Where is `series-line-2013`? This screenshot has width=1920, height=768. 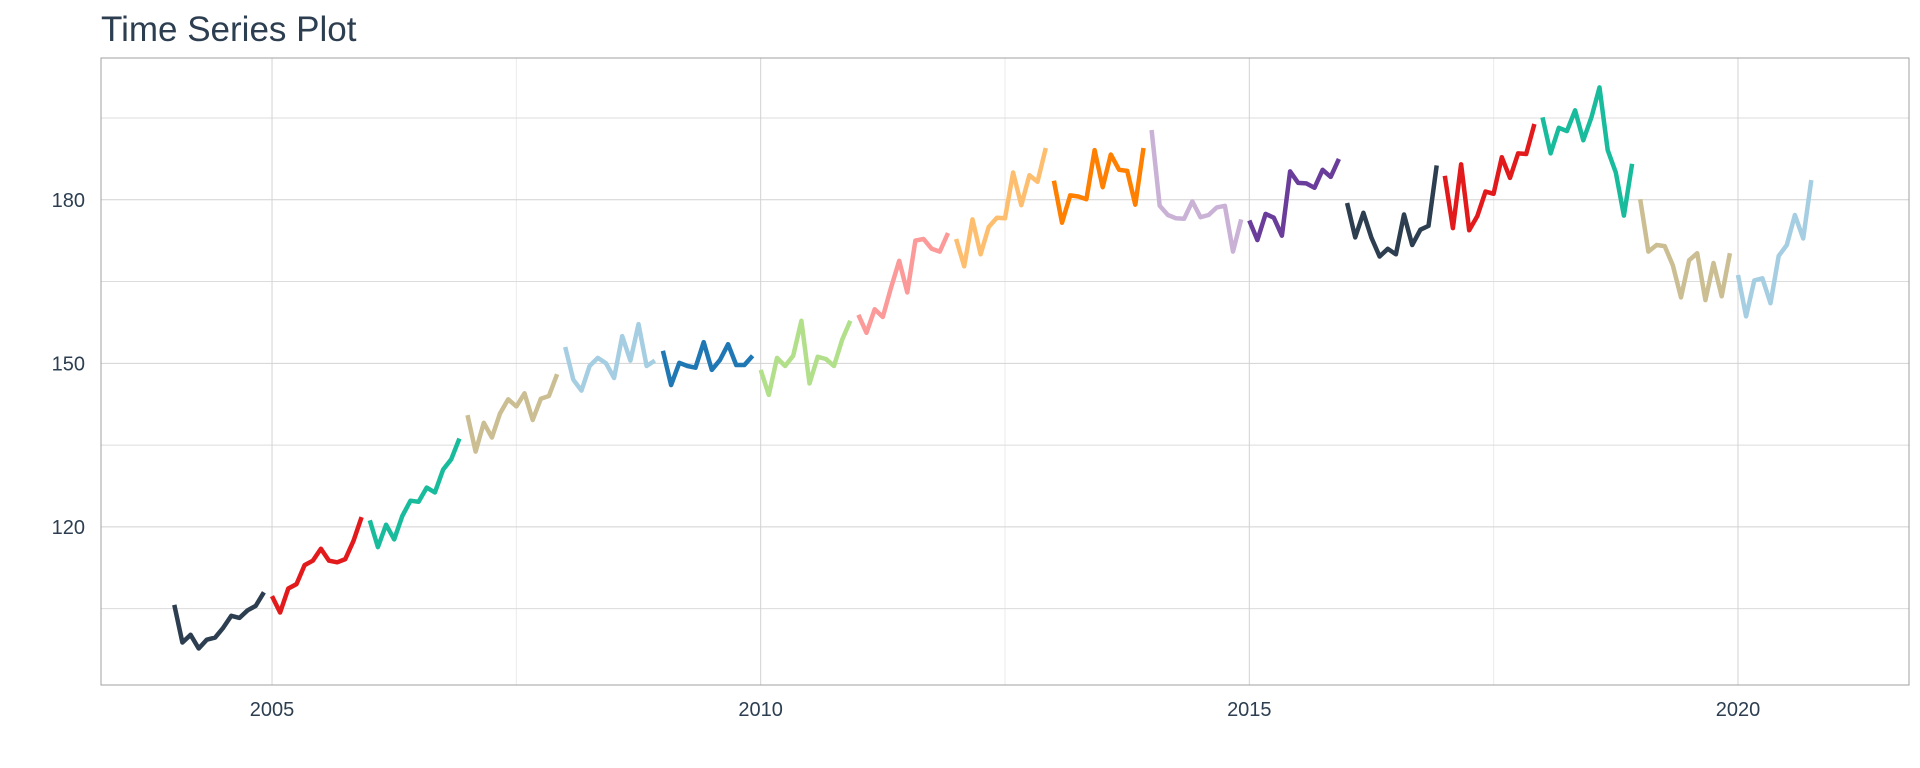
series-line-2013 is located at coordinates (1098, 186).